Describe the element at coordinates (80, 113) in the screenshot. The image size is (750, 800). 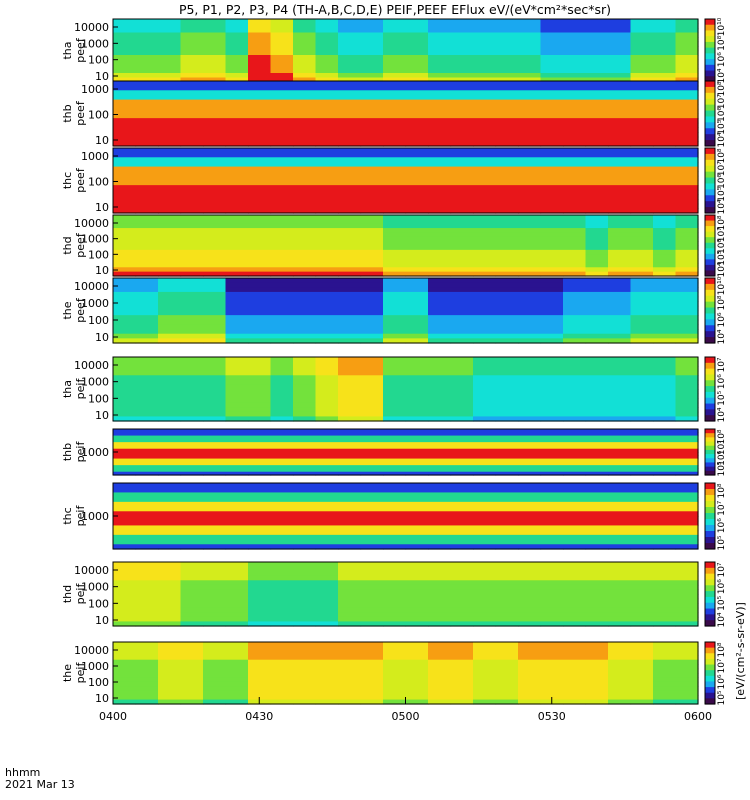
I see `panel-label-quantity: peef` at that location.